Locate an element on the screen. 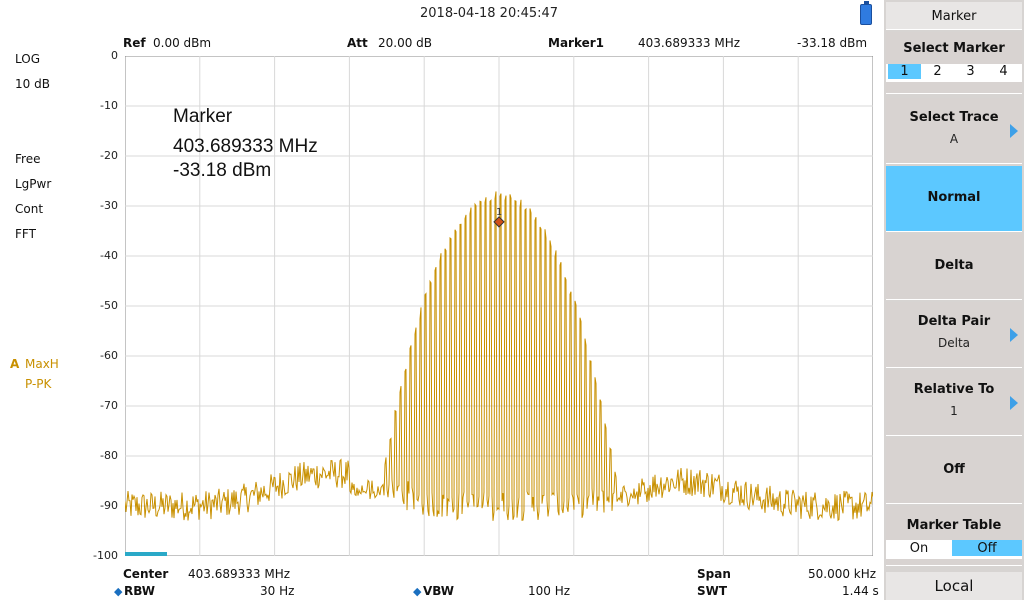  vbw-value: 100 Hz is located at coordinates (549, 591).